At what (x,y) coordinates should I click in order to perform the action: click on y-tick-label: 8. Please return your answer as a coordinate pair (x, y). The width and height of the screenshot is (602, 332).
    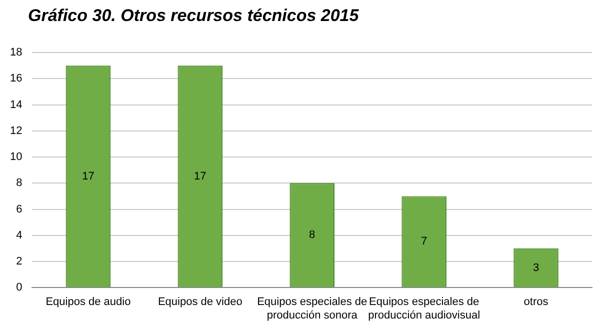
    Looking at the image, I should click on (19, 183).